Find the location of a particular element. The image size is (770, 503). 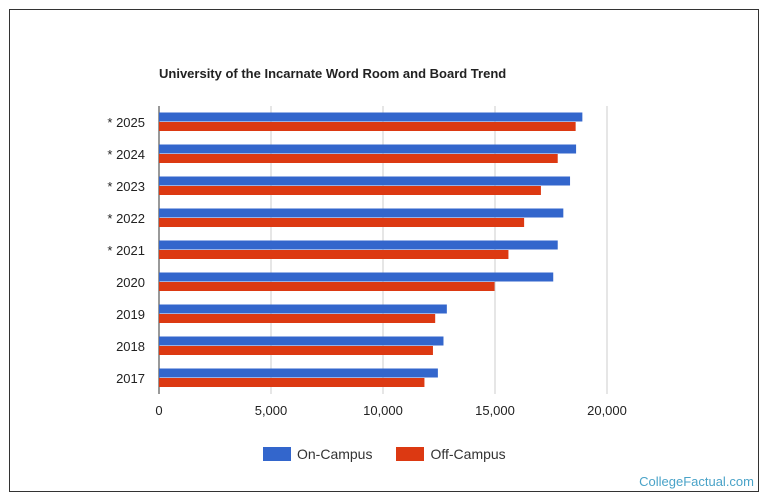

x-tick-label: 0 is located at coordinates (158, 410).